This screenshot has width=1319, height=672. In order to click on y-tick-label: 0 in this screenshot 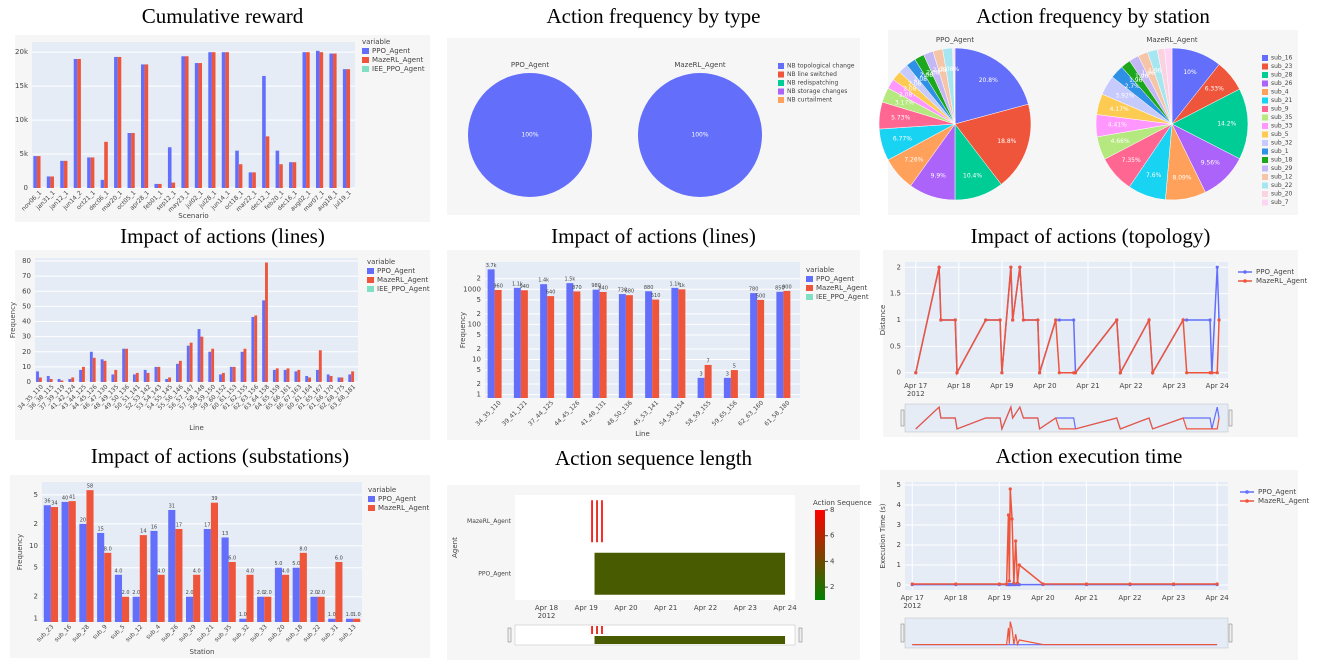, I will do `click(26, 188)`.